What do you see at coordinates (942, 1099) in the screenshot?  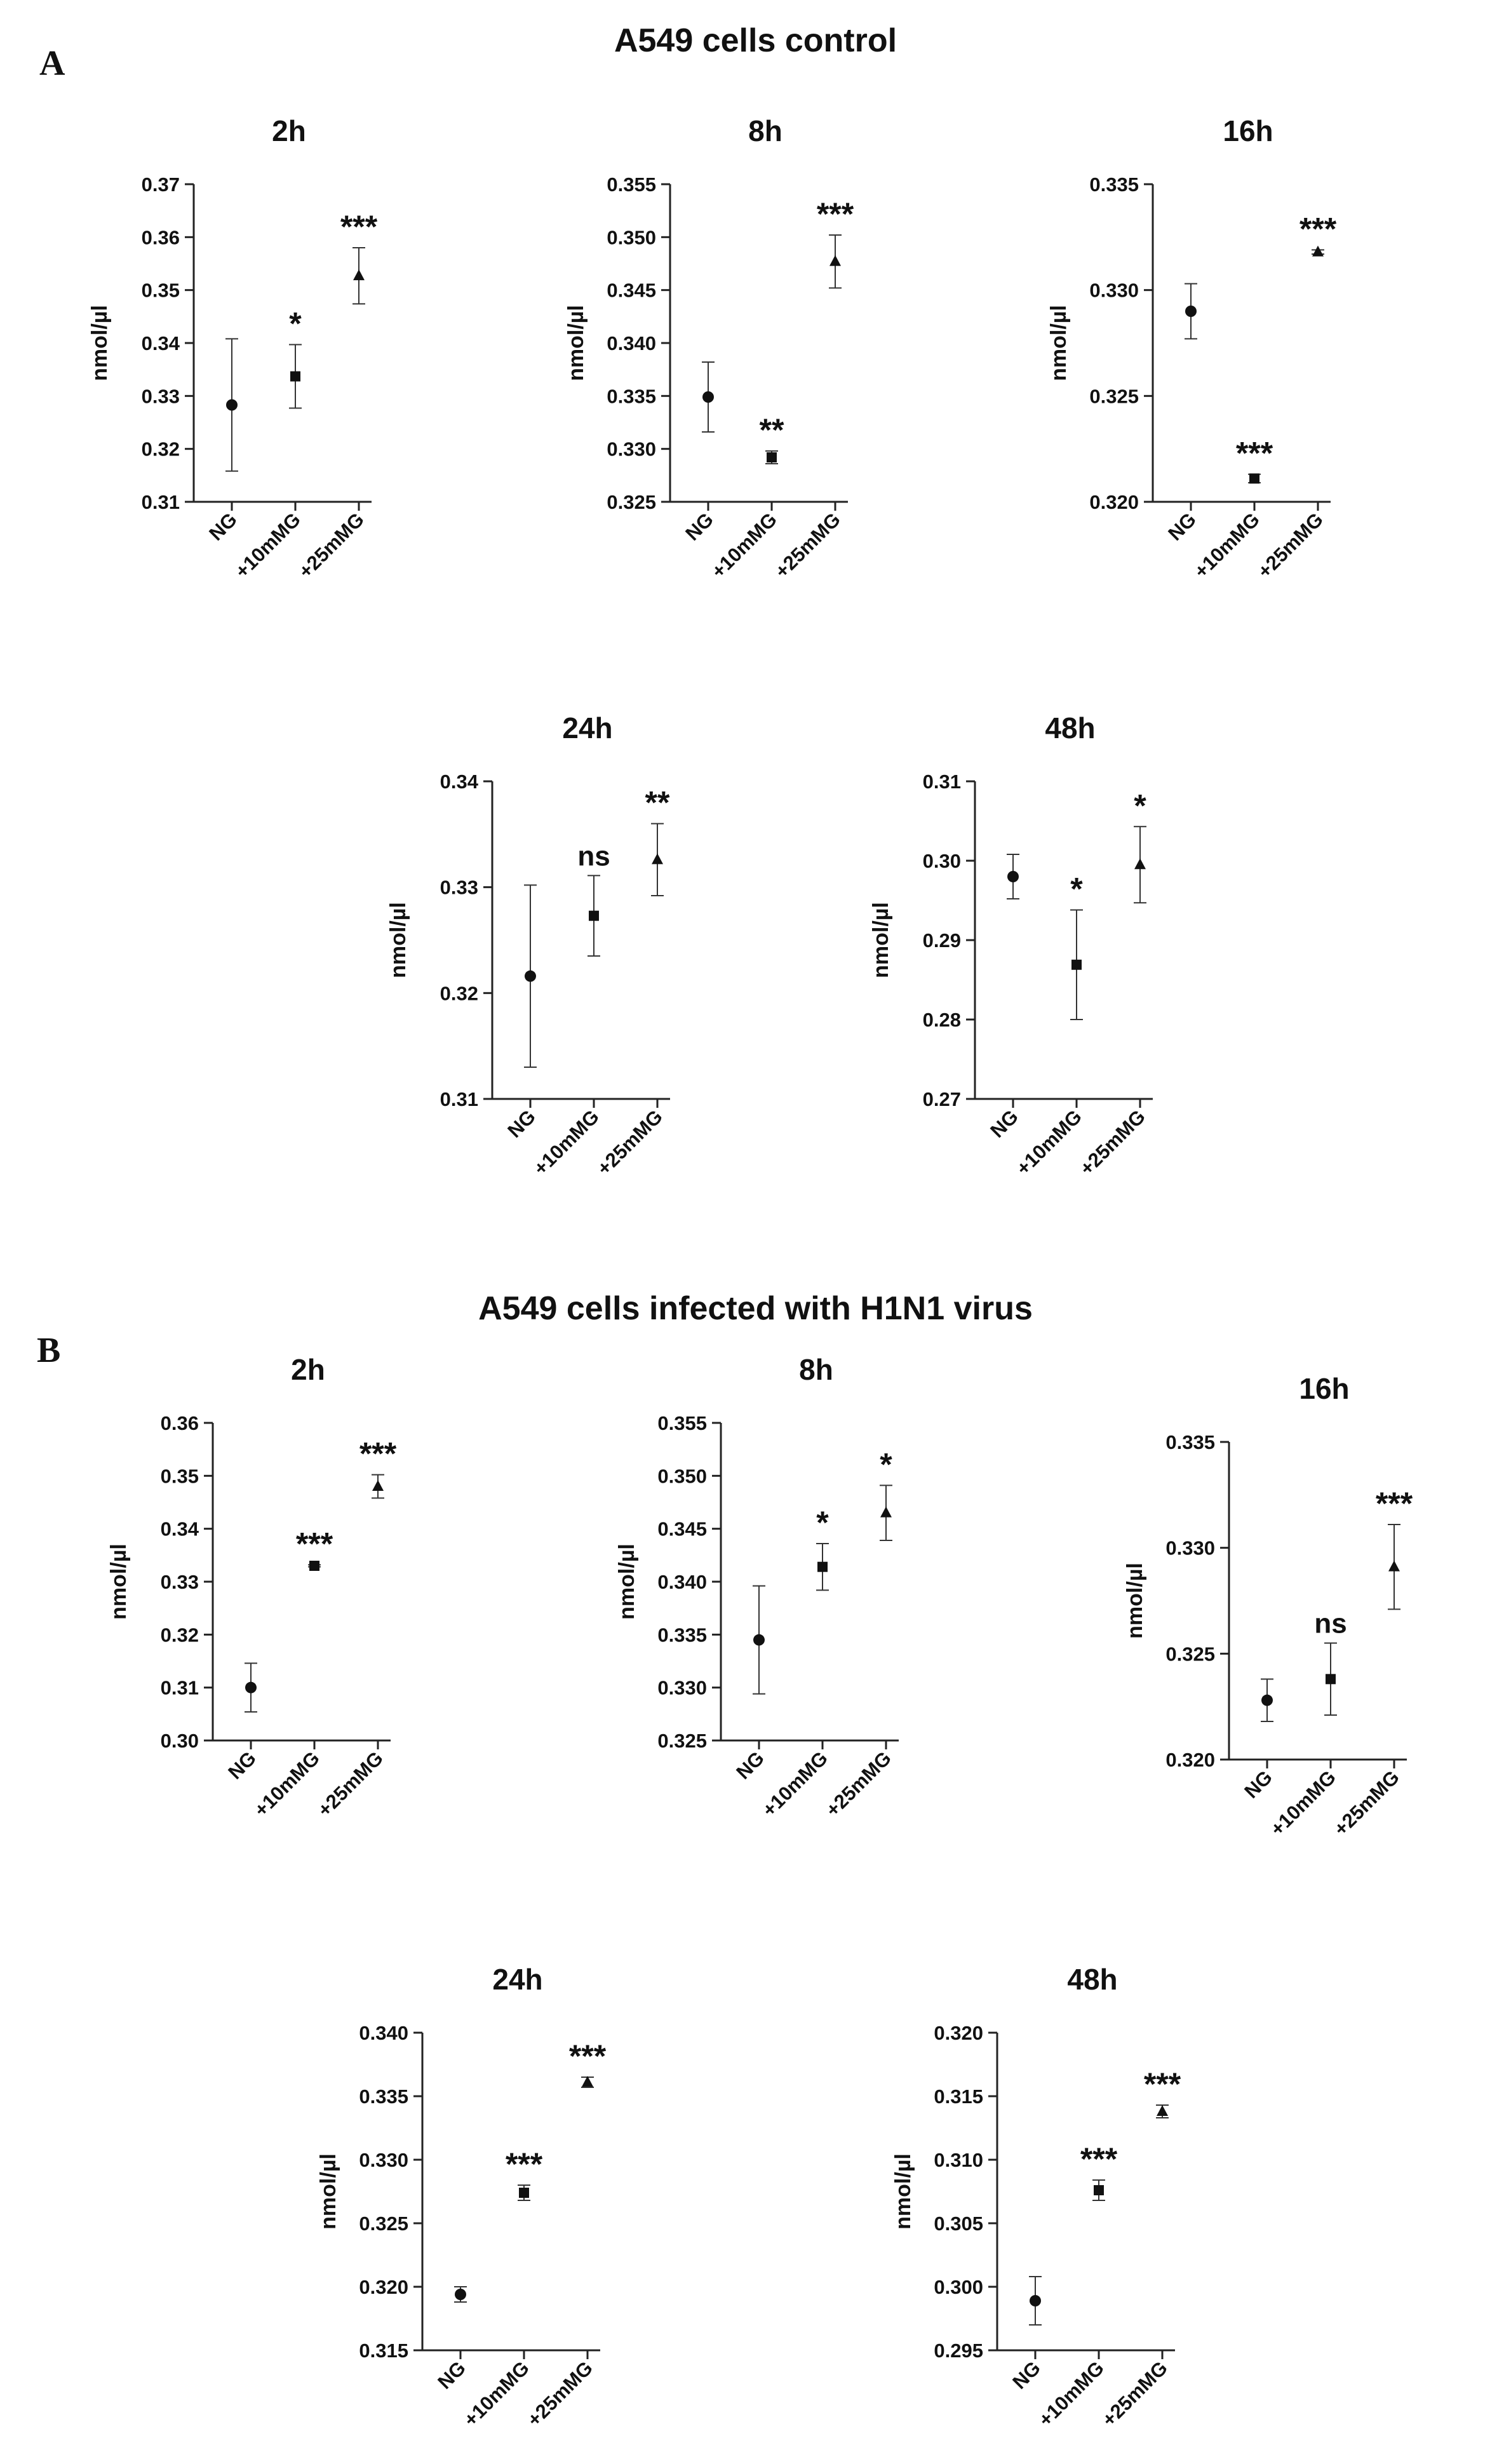 I see `y-tick-label: 0.27` at bounding box center [942, 1099].